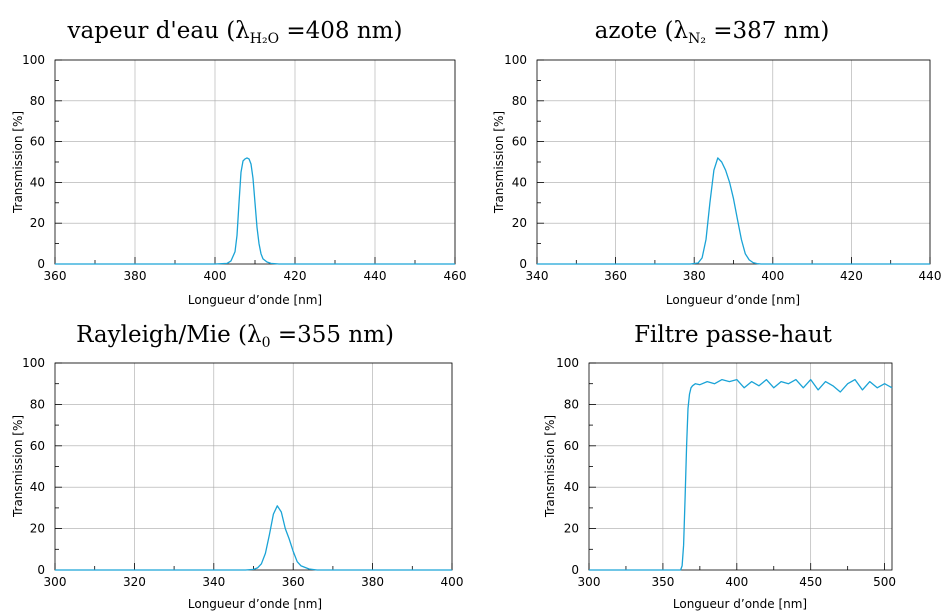  What do you see at coordinates (767, 31) in the screenshot?
I see `chart-2-title-end: =387 nm)` at bounding box center [767, 31].